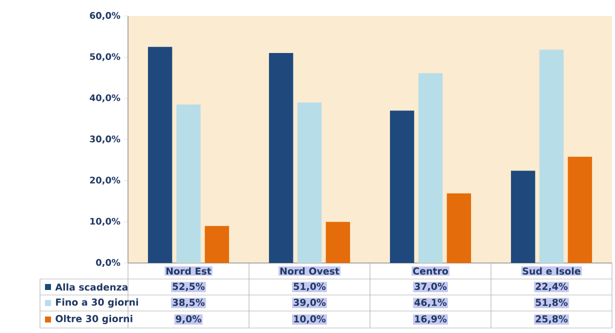  Describe the element at coordinates (105, 140) in the screenshot. I see `y-tick-label: 30,0%` at that location.